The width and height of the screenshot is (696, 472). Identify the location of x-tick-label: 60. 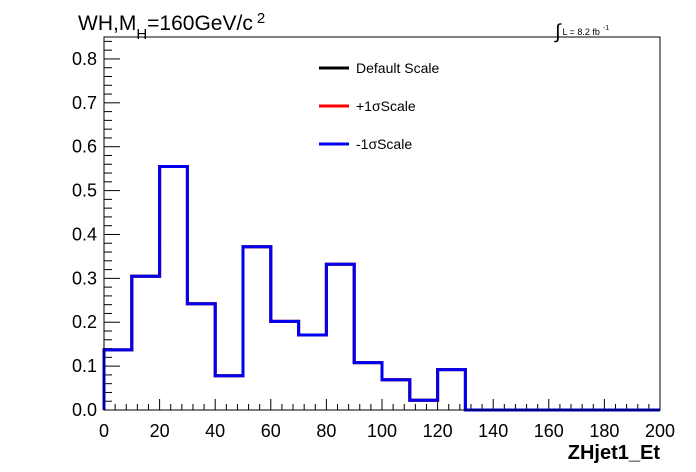
(271, 431).